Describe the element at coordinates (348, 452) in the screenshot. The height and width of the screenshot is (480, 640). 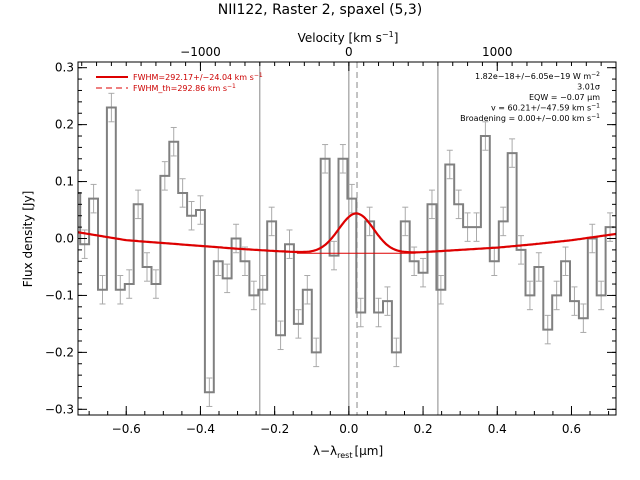
I see `x-axis-label: λ−λrest [μm]` at that location.